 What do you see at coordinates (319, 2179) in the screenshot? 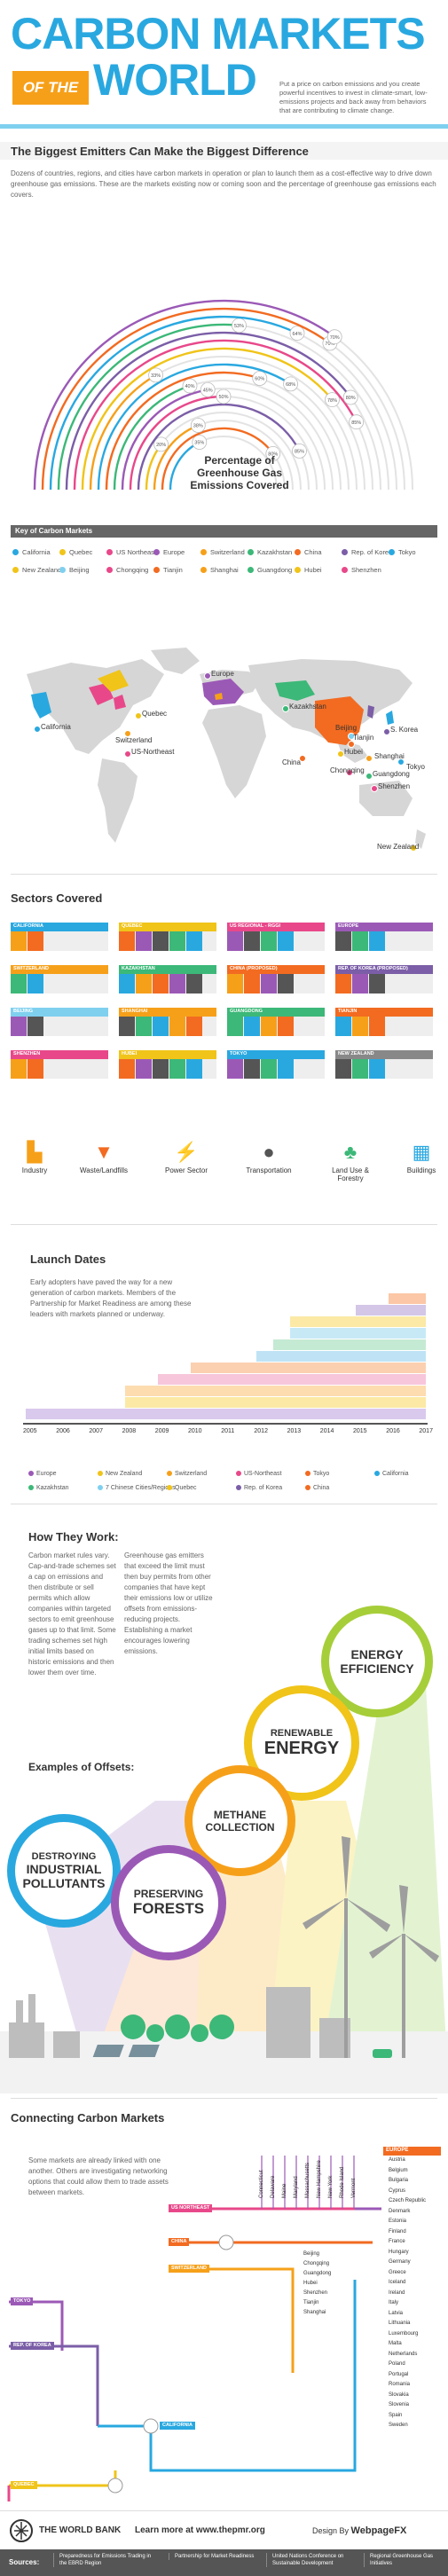
I see `metro-state: New Hampshire` at bounding box center [319, 2179].